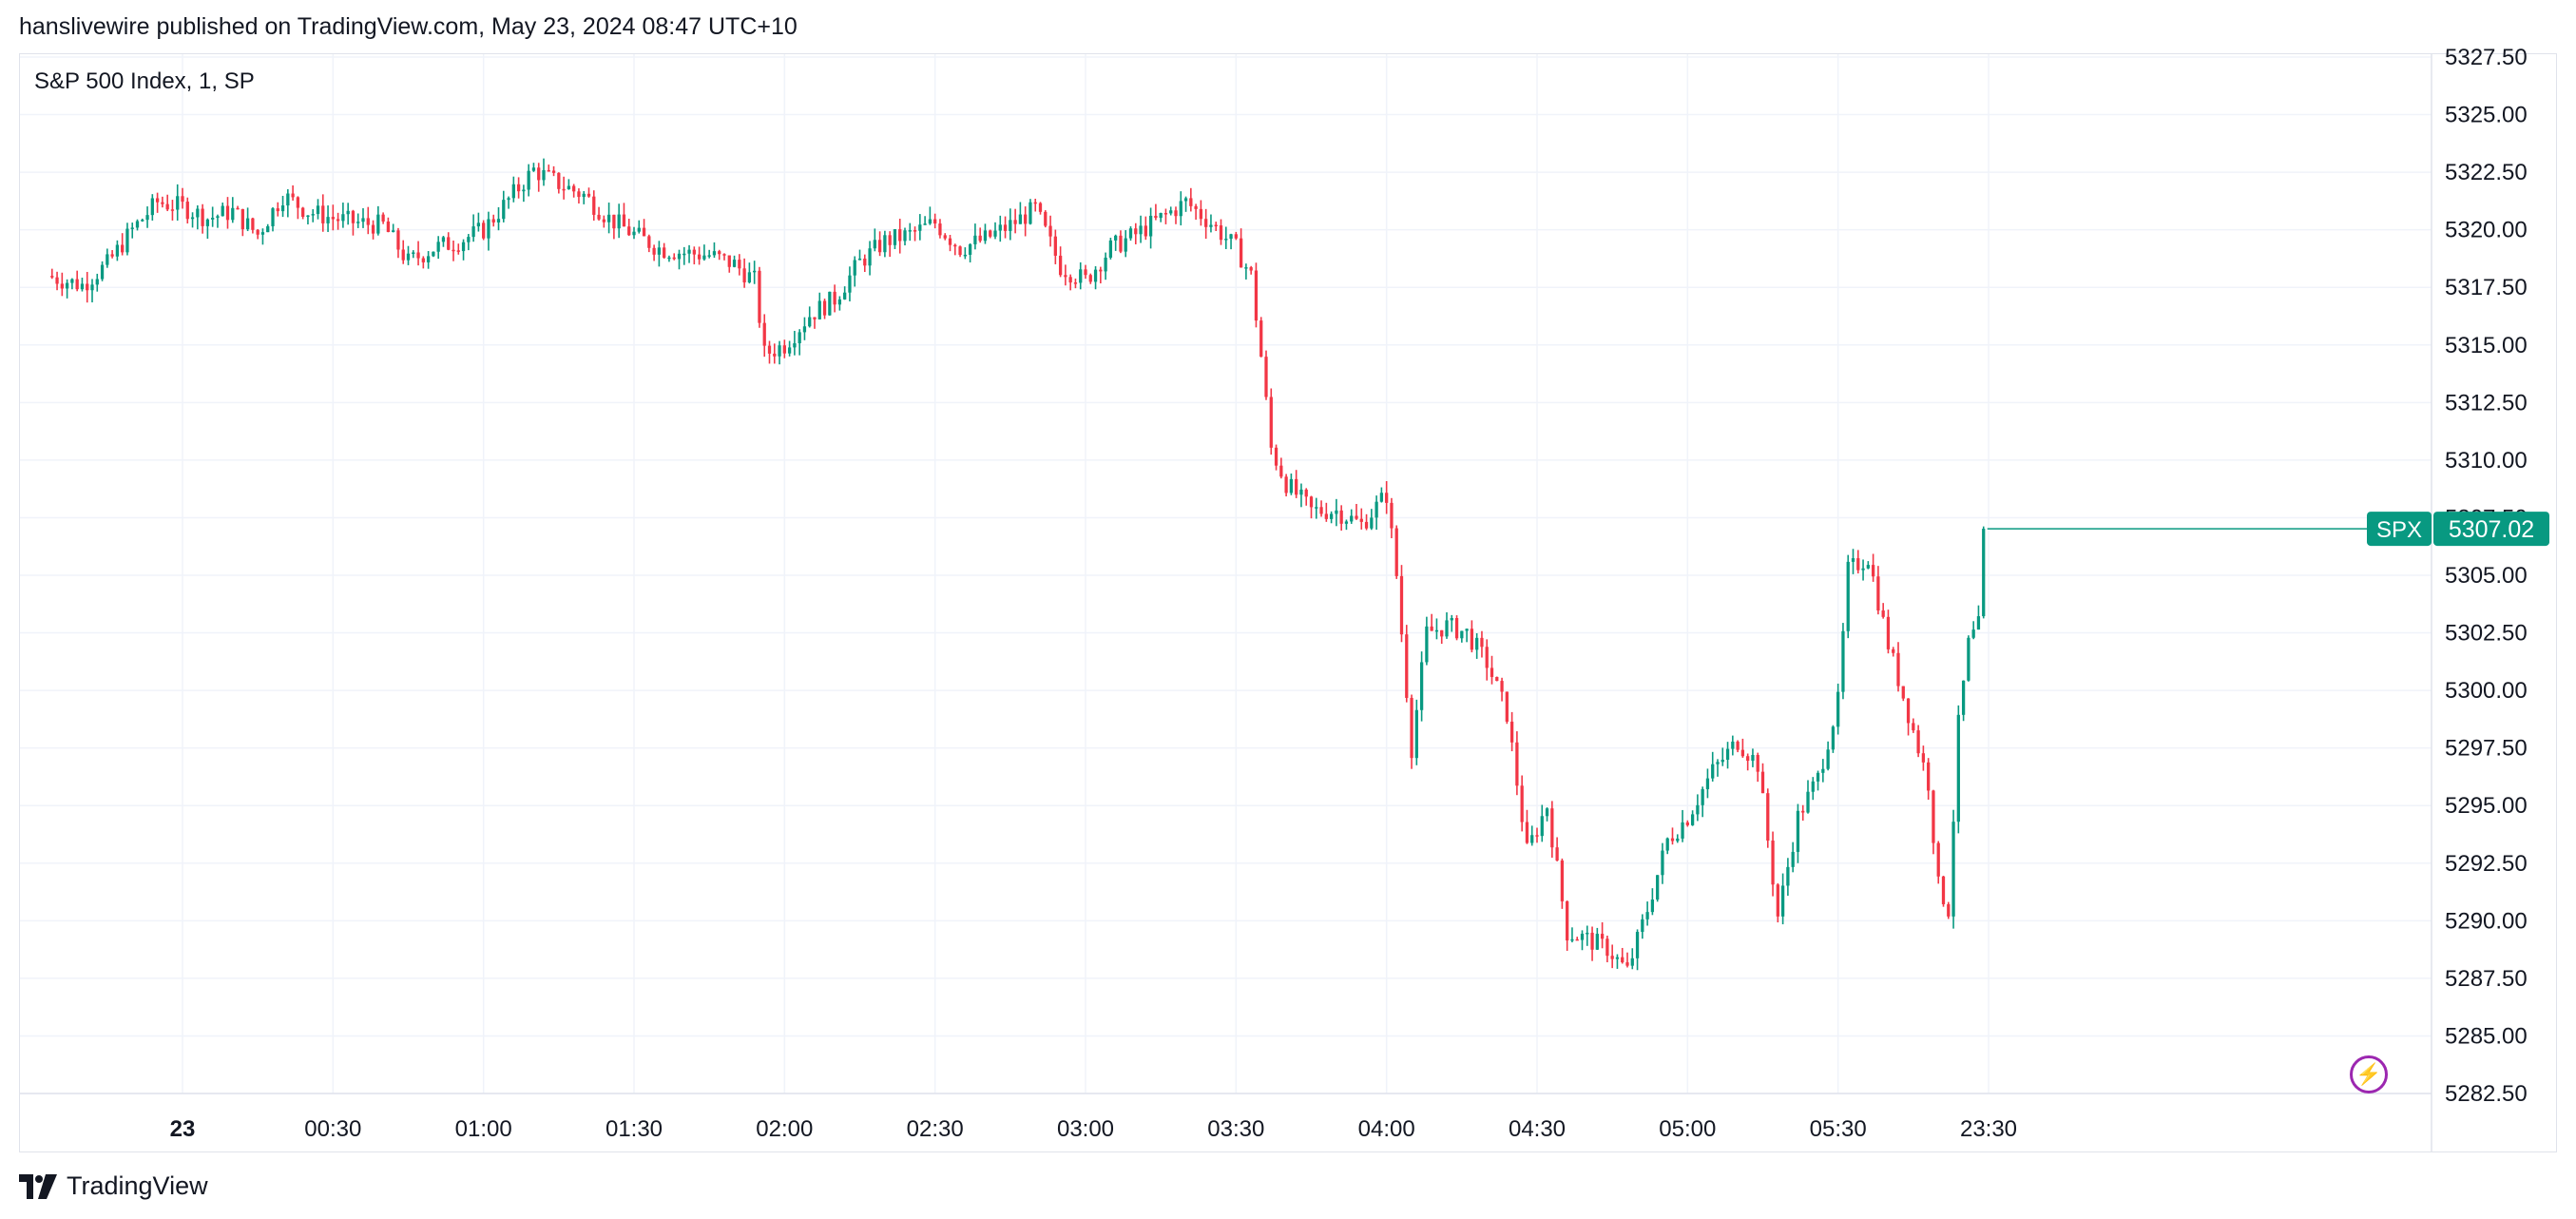 The height and width of the screenshot is (1219, 2576). I want to click on footer-brand: TradingView, so click(113, 1186).